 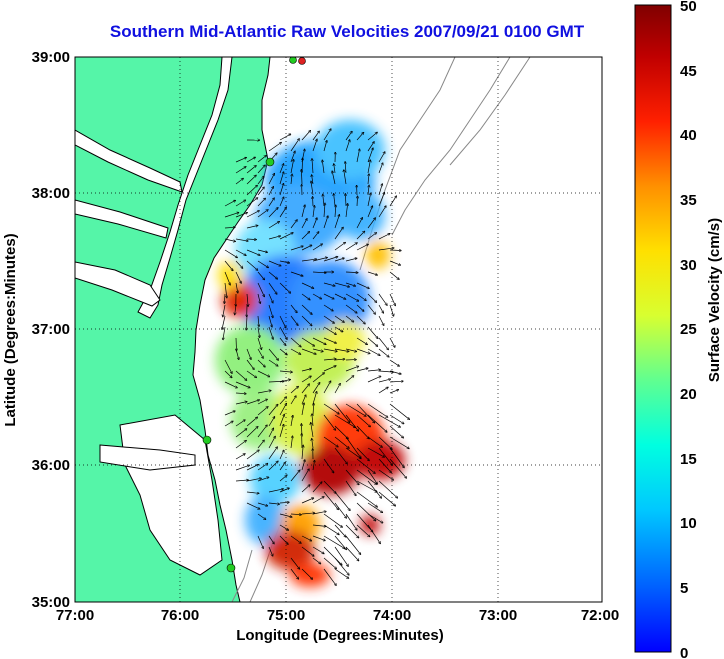 What do you see at coordinates (51, 193) in the screenshot?
I see `y-tick-label: 38:00` at bounding box center [51, 193].